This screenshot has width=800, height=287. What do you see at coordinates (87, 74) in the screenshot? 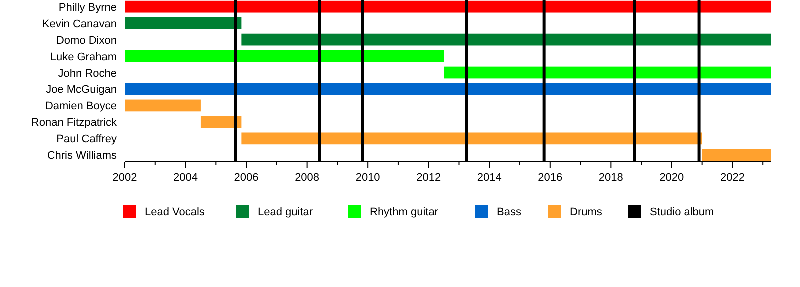
I see `y-tick-label: John Roche` at bounding box center [87, 74].